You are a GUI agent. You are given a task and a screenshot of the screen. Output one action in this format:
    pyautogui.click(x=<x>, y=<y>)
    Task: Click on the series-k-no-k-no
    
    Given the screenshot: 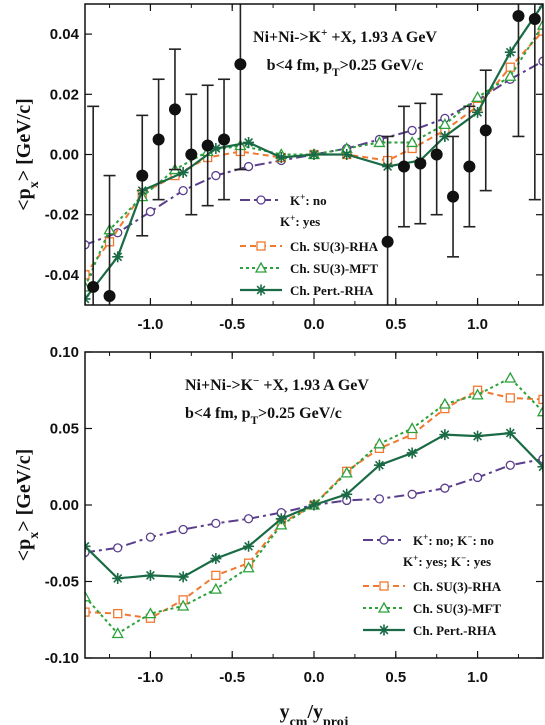 What is the action you would take?
    pyautogui.click(x=314, y=506)
    